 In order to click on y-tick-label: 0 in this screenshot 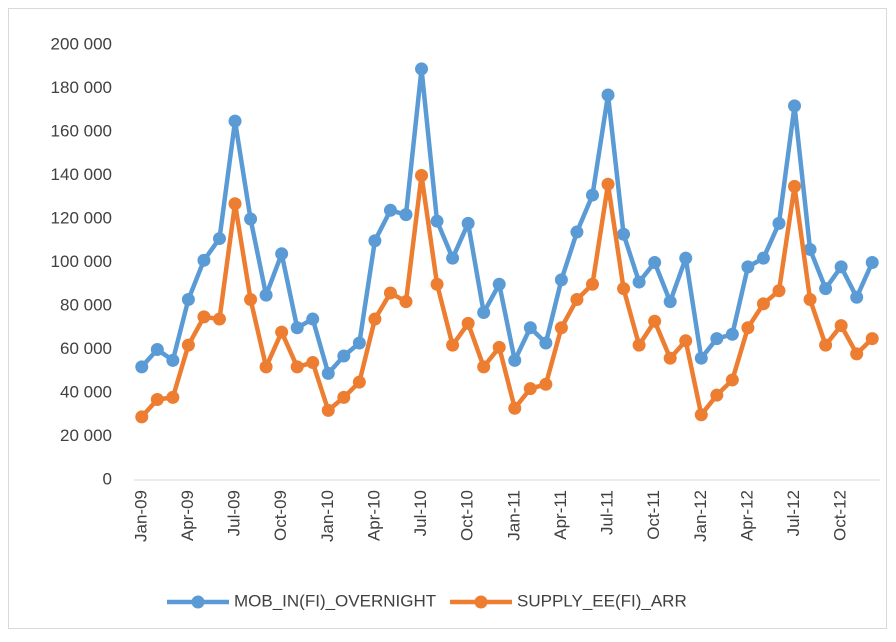, I will do `click(107, 478)`.